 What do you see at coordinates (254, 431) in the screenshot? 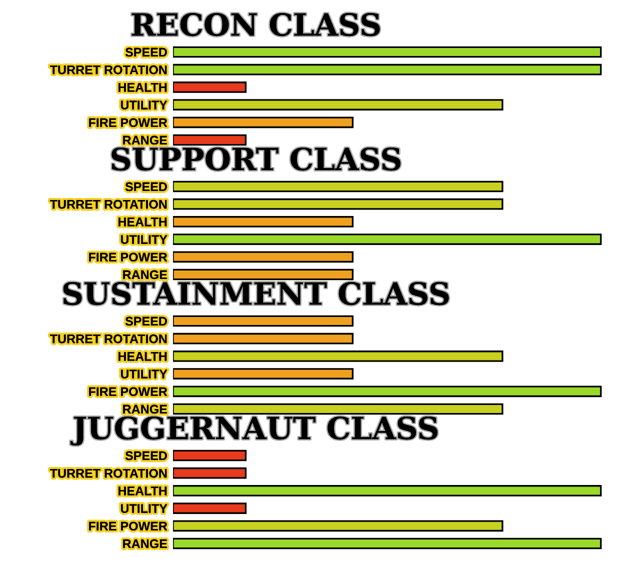
I see `chart-title: JUGGERNAUT CLASS` at bounding box center [254, 431].